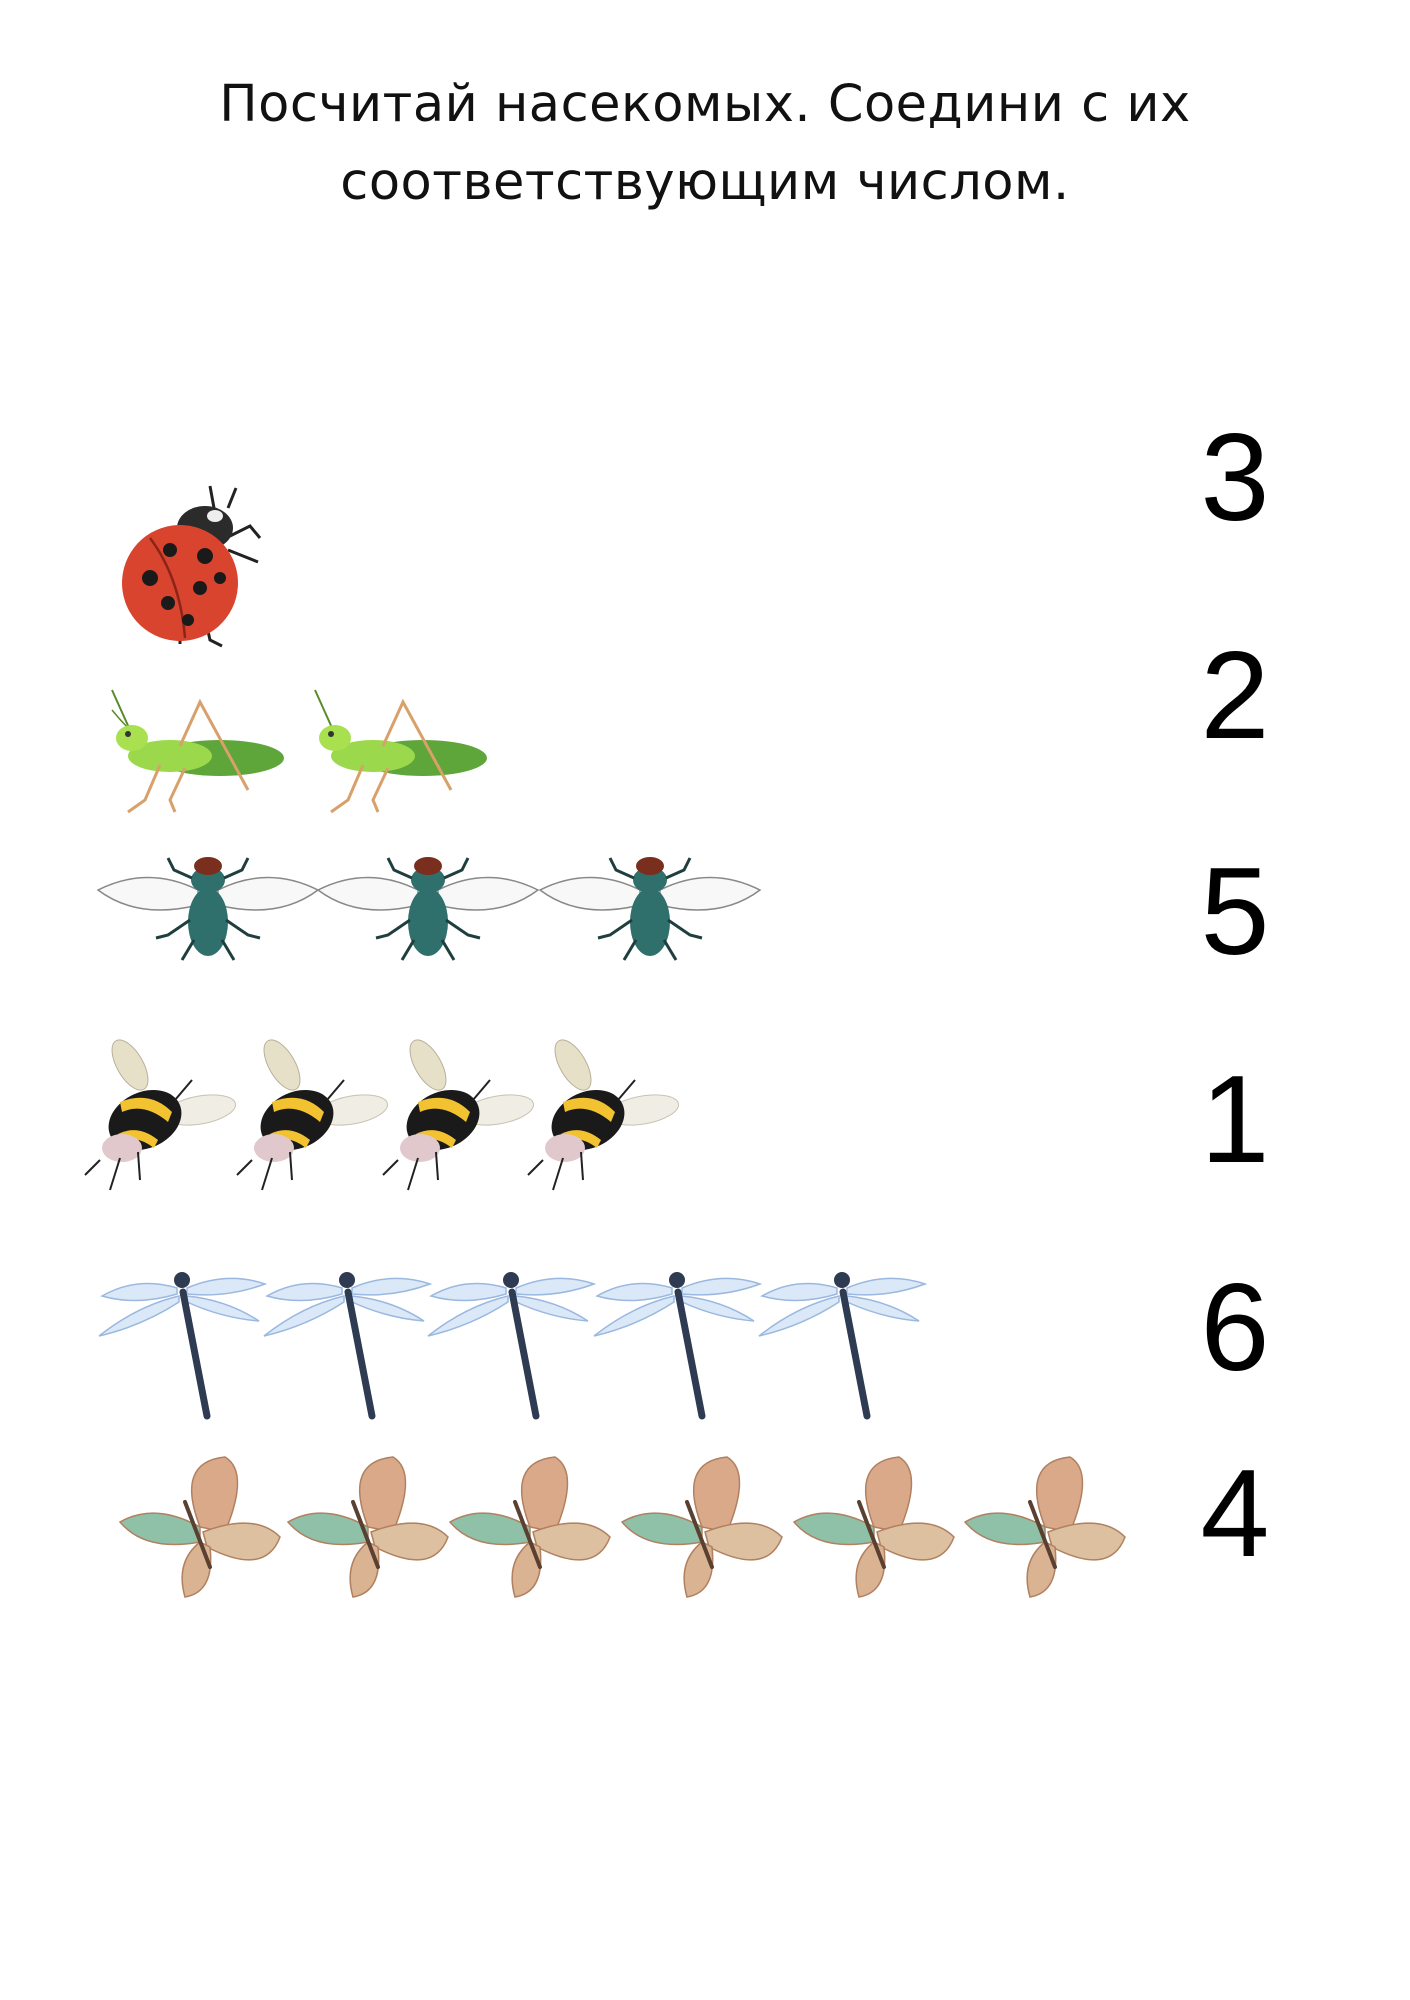  I want to click on insect-row-dragonfly: 6, so click(634, 1346).